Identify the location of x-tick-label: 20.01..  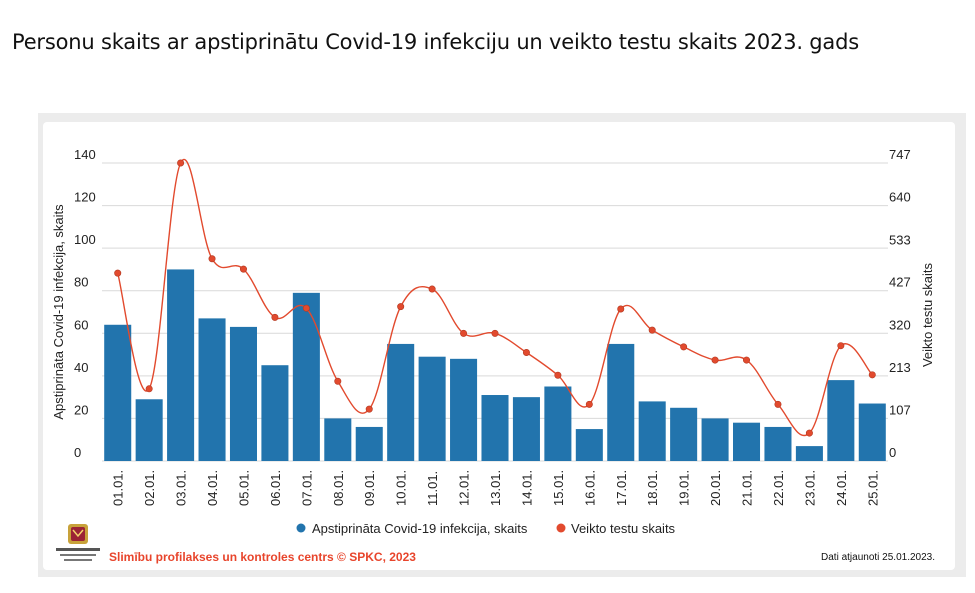
(715, 488).